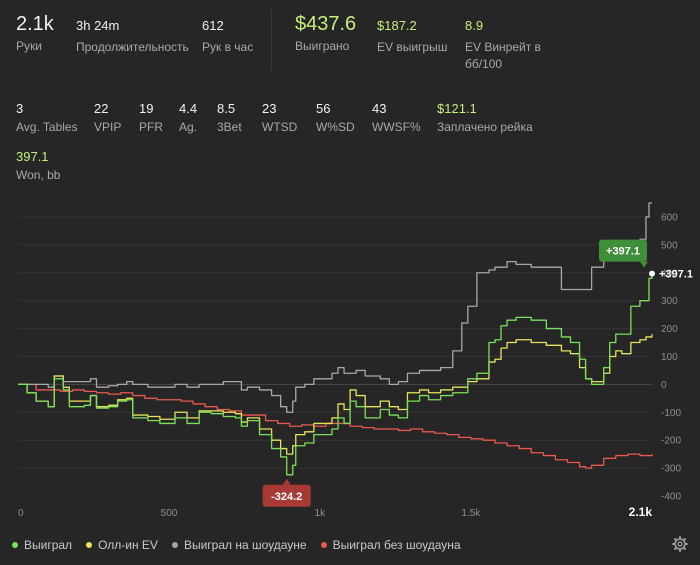  Describe the element at coordinates (98, 25) in the screenshot. I see `stat-duration-value: 3h 24m` at that location.